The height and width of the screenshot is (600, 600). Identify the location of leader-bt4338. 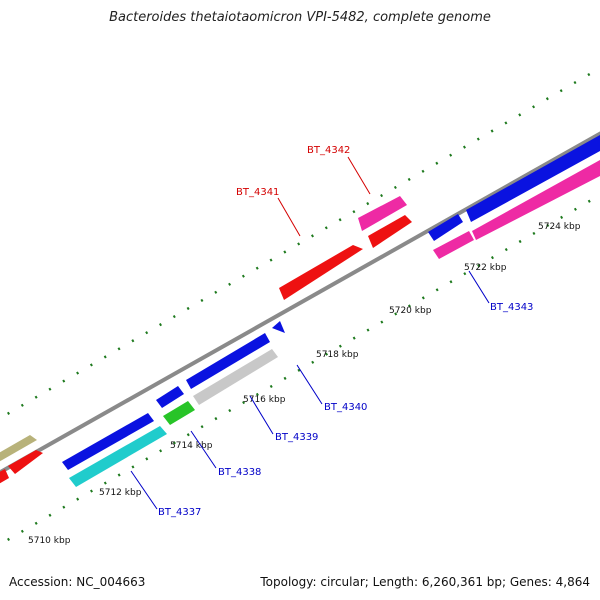
(203, 449).